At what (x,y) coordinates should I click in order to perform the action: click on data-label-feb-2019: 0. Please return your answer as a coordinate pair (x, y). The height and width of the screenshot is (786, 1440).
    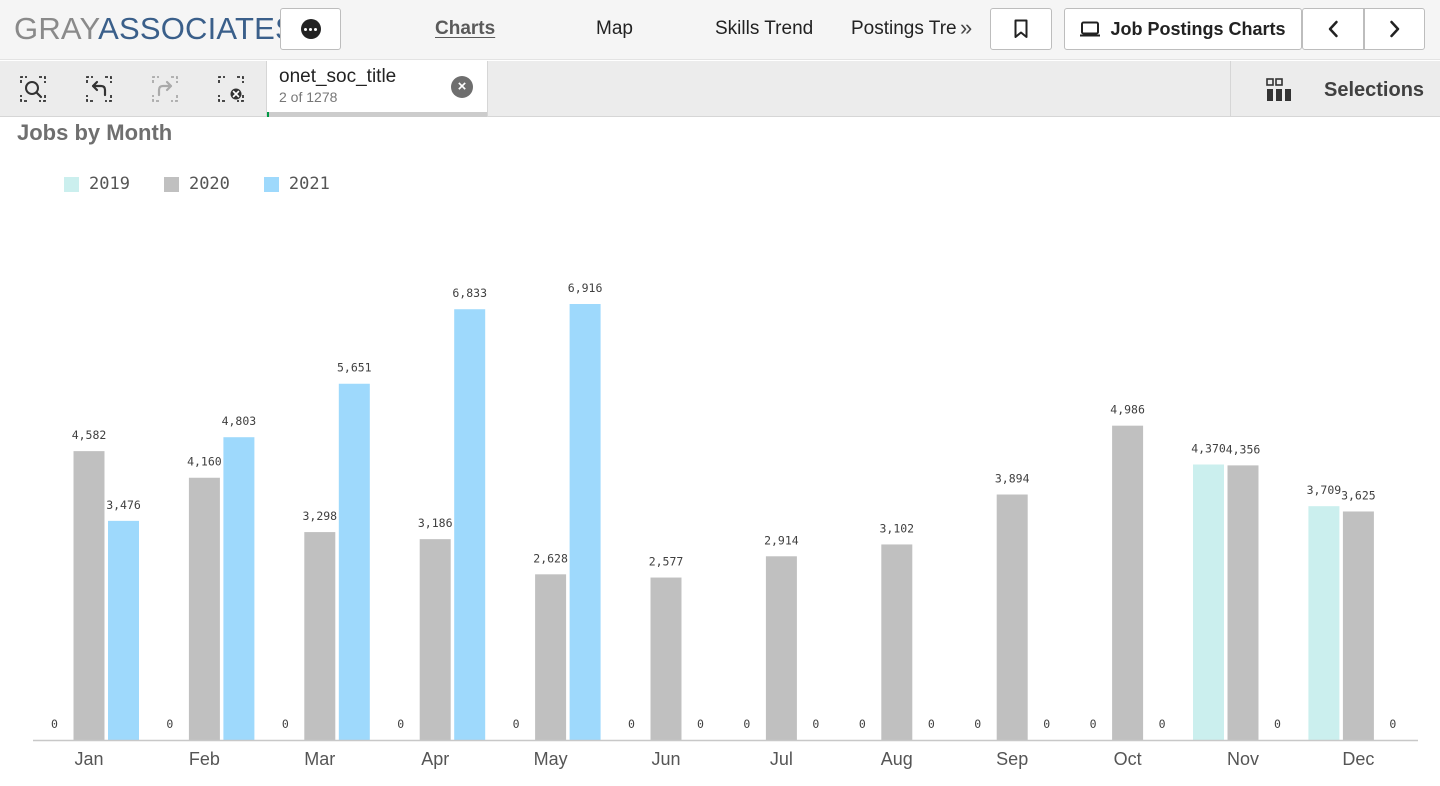
    Looking at the image, I should click on (169, 724).